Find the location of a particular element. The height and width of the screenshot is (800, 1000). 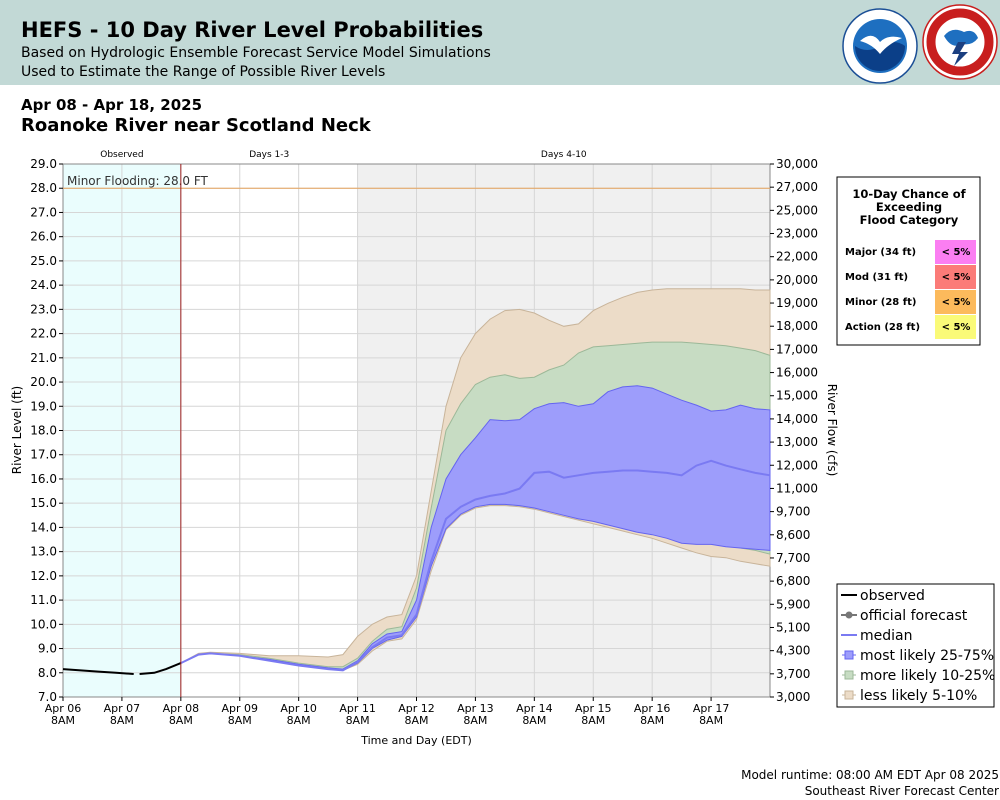

y-tick-label: 13.0 is located at coordinates (43, 552).